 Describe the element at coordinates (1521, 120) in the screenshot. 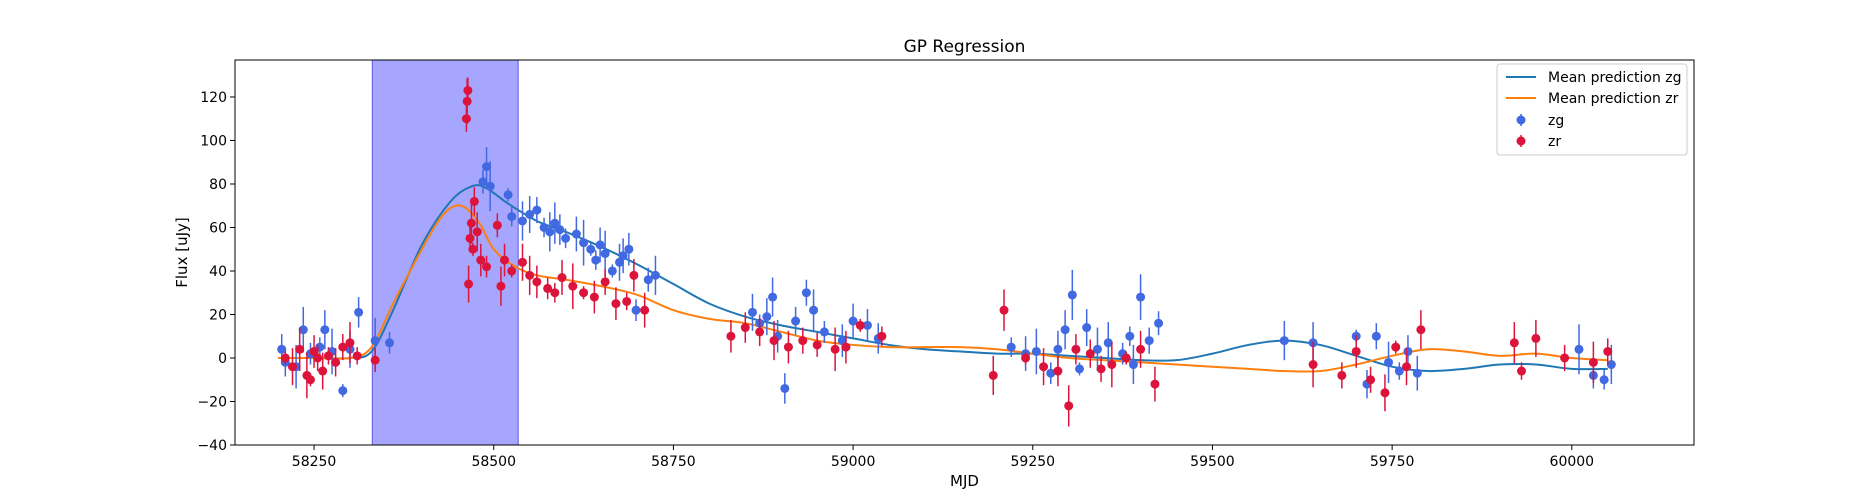

I see `legend-swatch-zg-points` at that location.